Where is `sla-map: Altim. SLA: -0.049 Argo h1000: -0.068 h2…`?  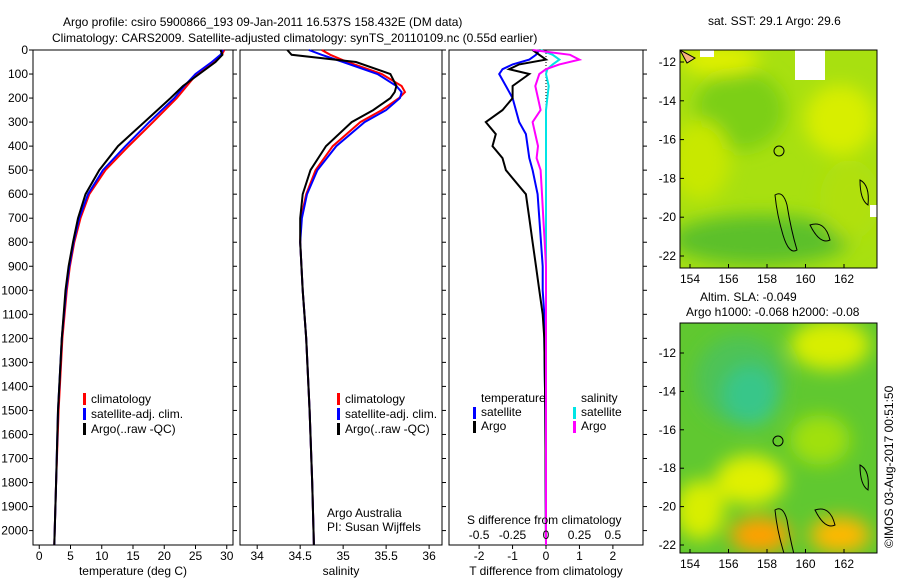
sla-map: Altim. SLA: -0.049 Argo h1000: -0.068 h2… is located at coordinates (768, 430).